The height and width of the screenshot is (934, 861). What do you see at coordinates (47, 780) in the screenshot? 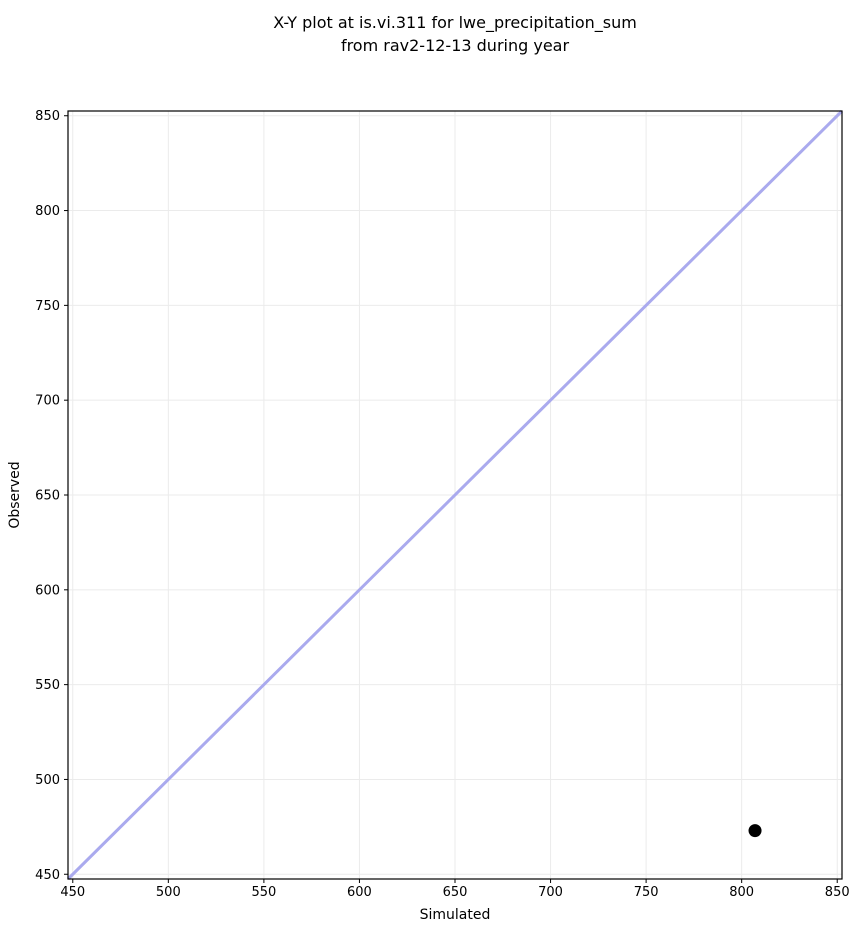
I see `y-tick-label: 500` at bounding box center [47, 780].